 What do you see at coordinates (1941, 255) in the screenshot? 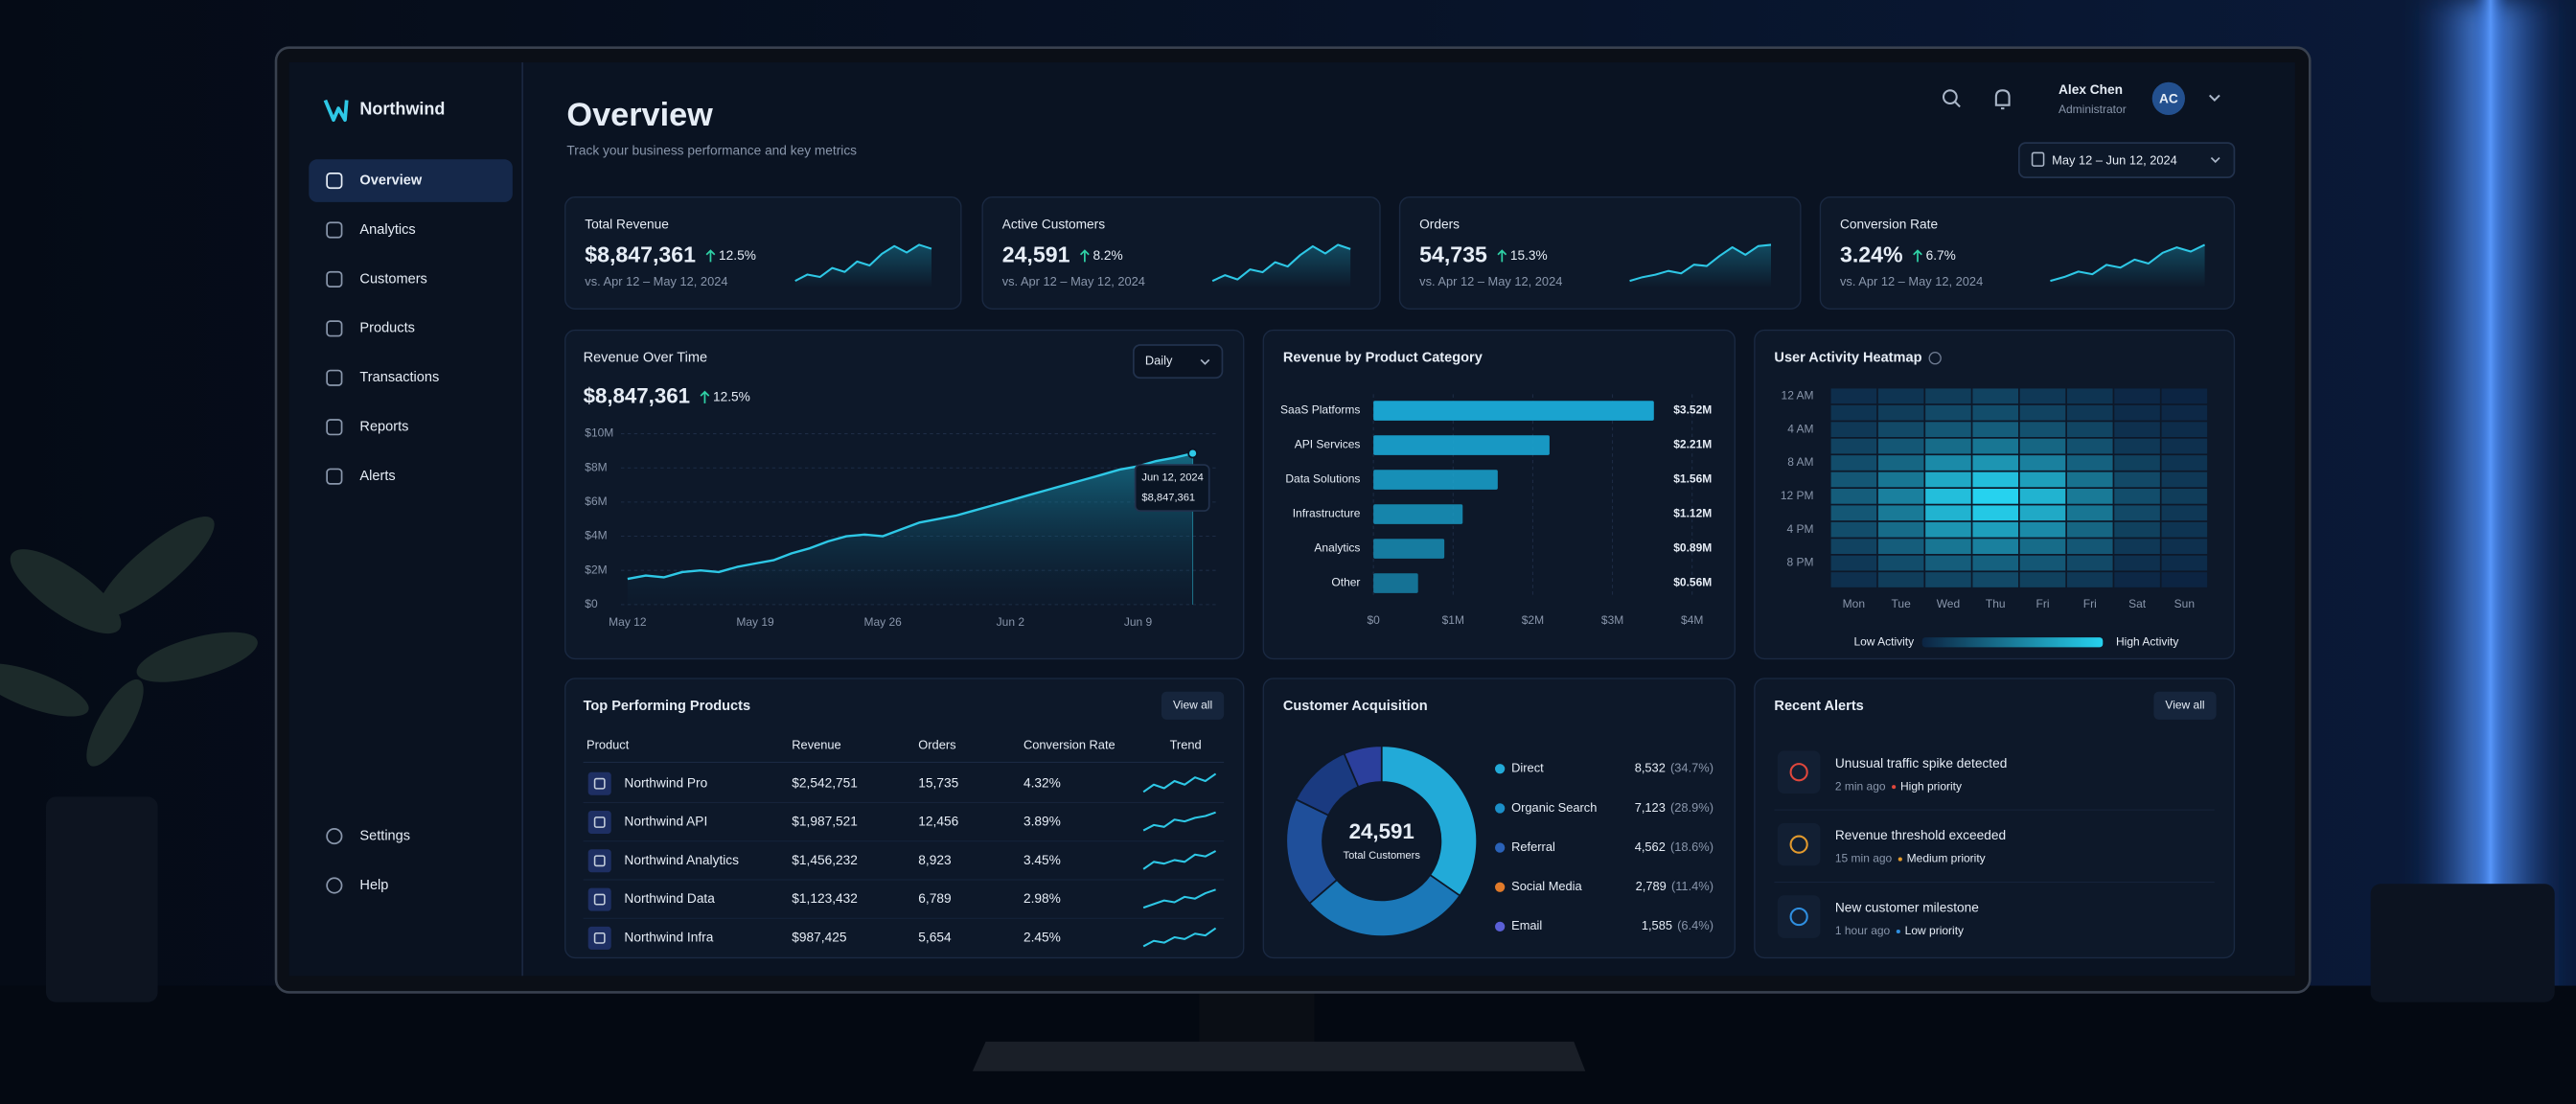
I see `kpi-change: 6.7%` at bounding box center [1941, 255].